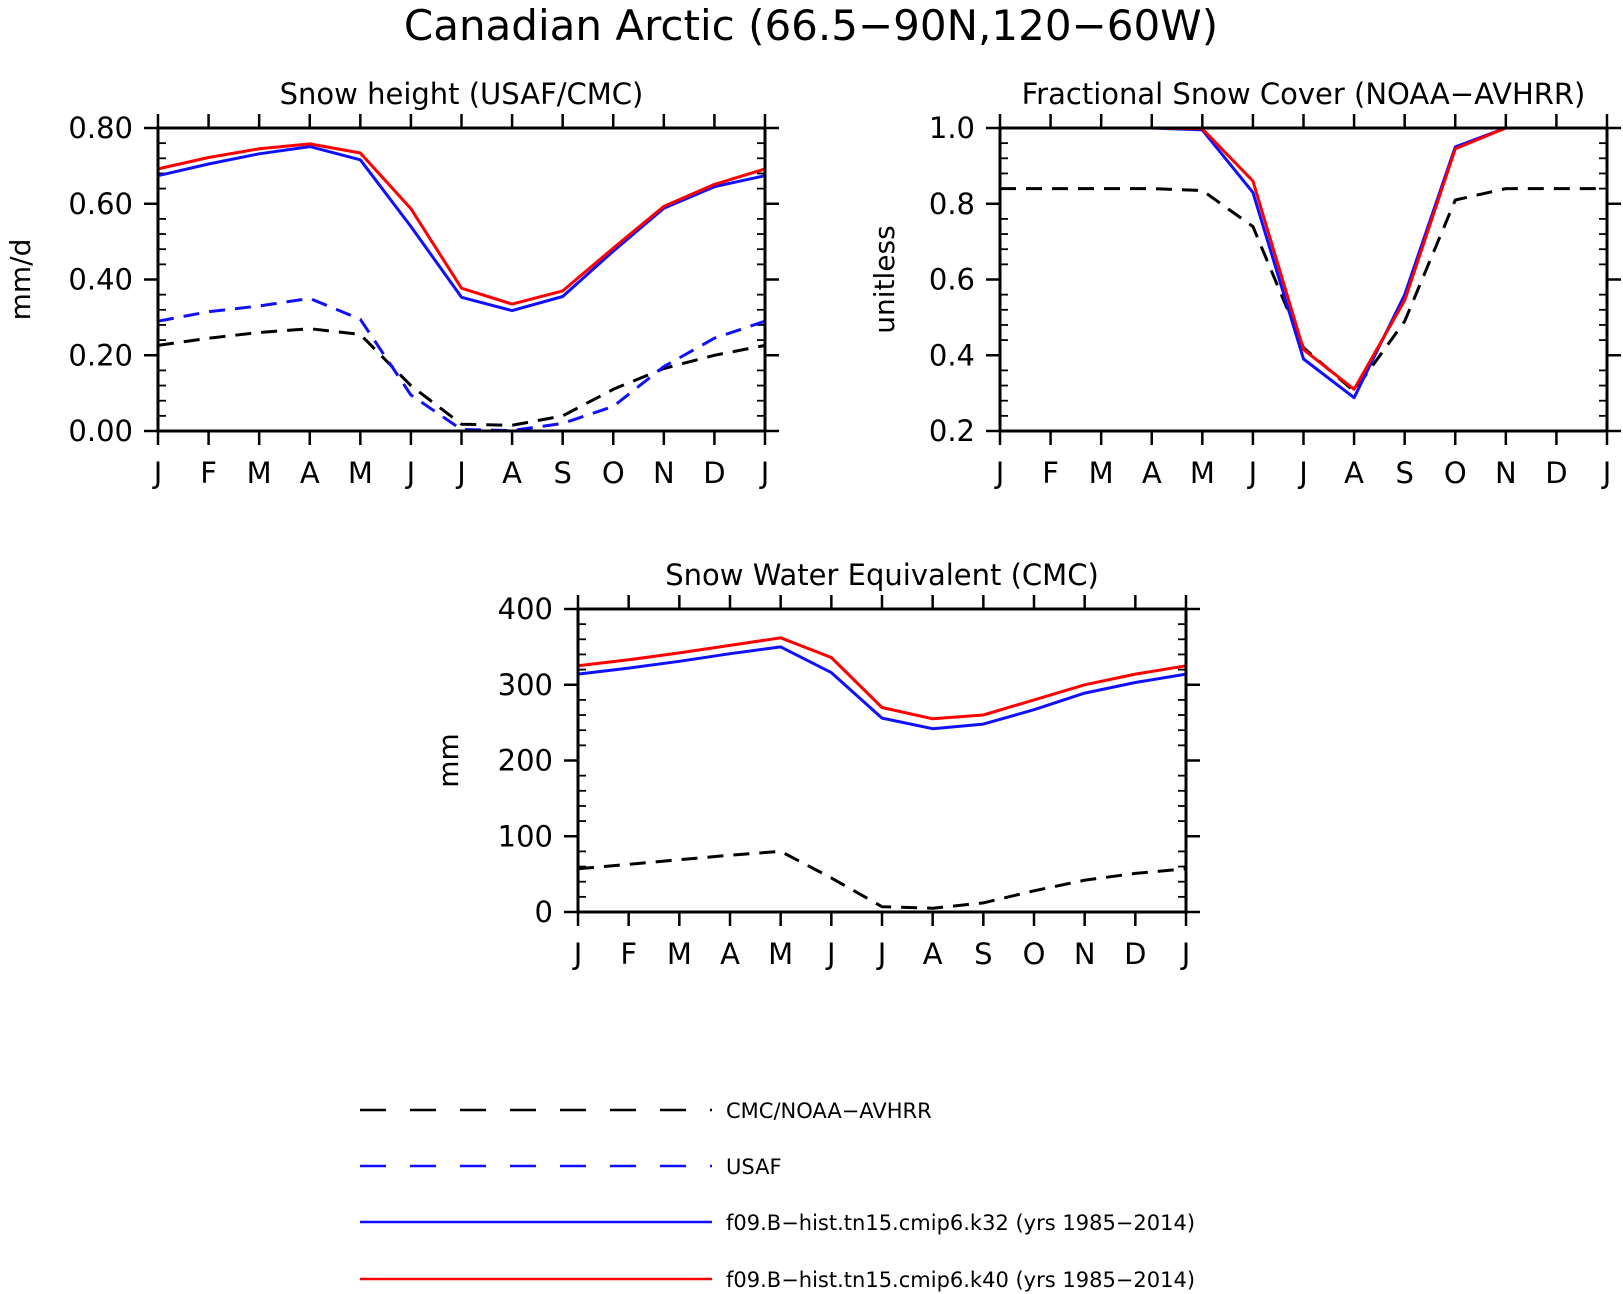  What do you see at coordinates (525, 685) in the screenshot?
I see `y-tick-label: 300` at bounding box center [525, 685].